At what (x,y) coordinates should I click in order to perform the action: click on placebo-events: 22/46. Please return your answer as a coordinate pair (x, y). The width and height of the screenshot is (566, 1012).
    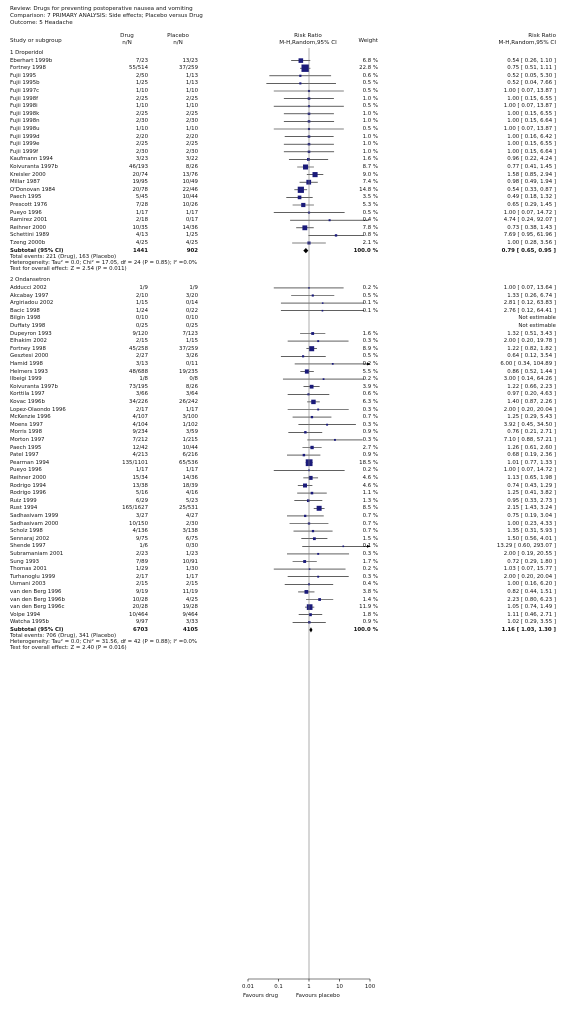
    Looking at the image, I should click on (190, 189).